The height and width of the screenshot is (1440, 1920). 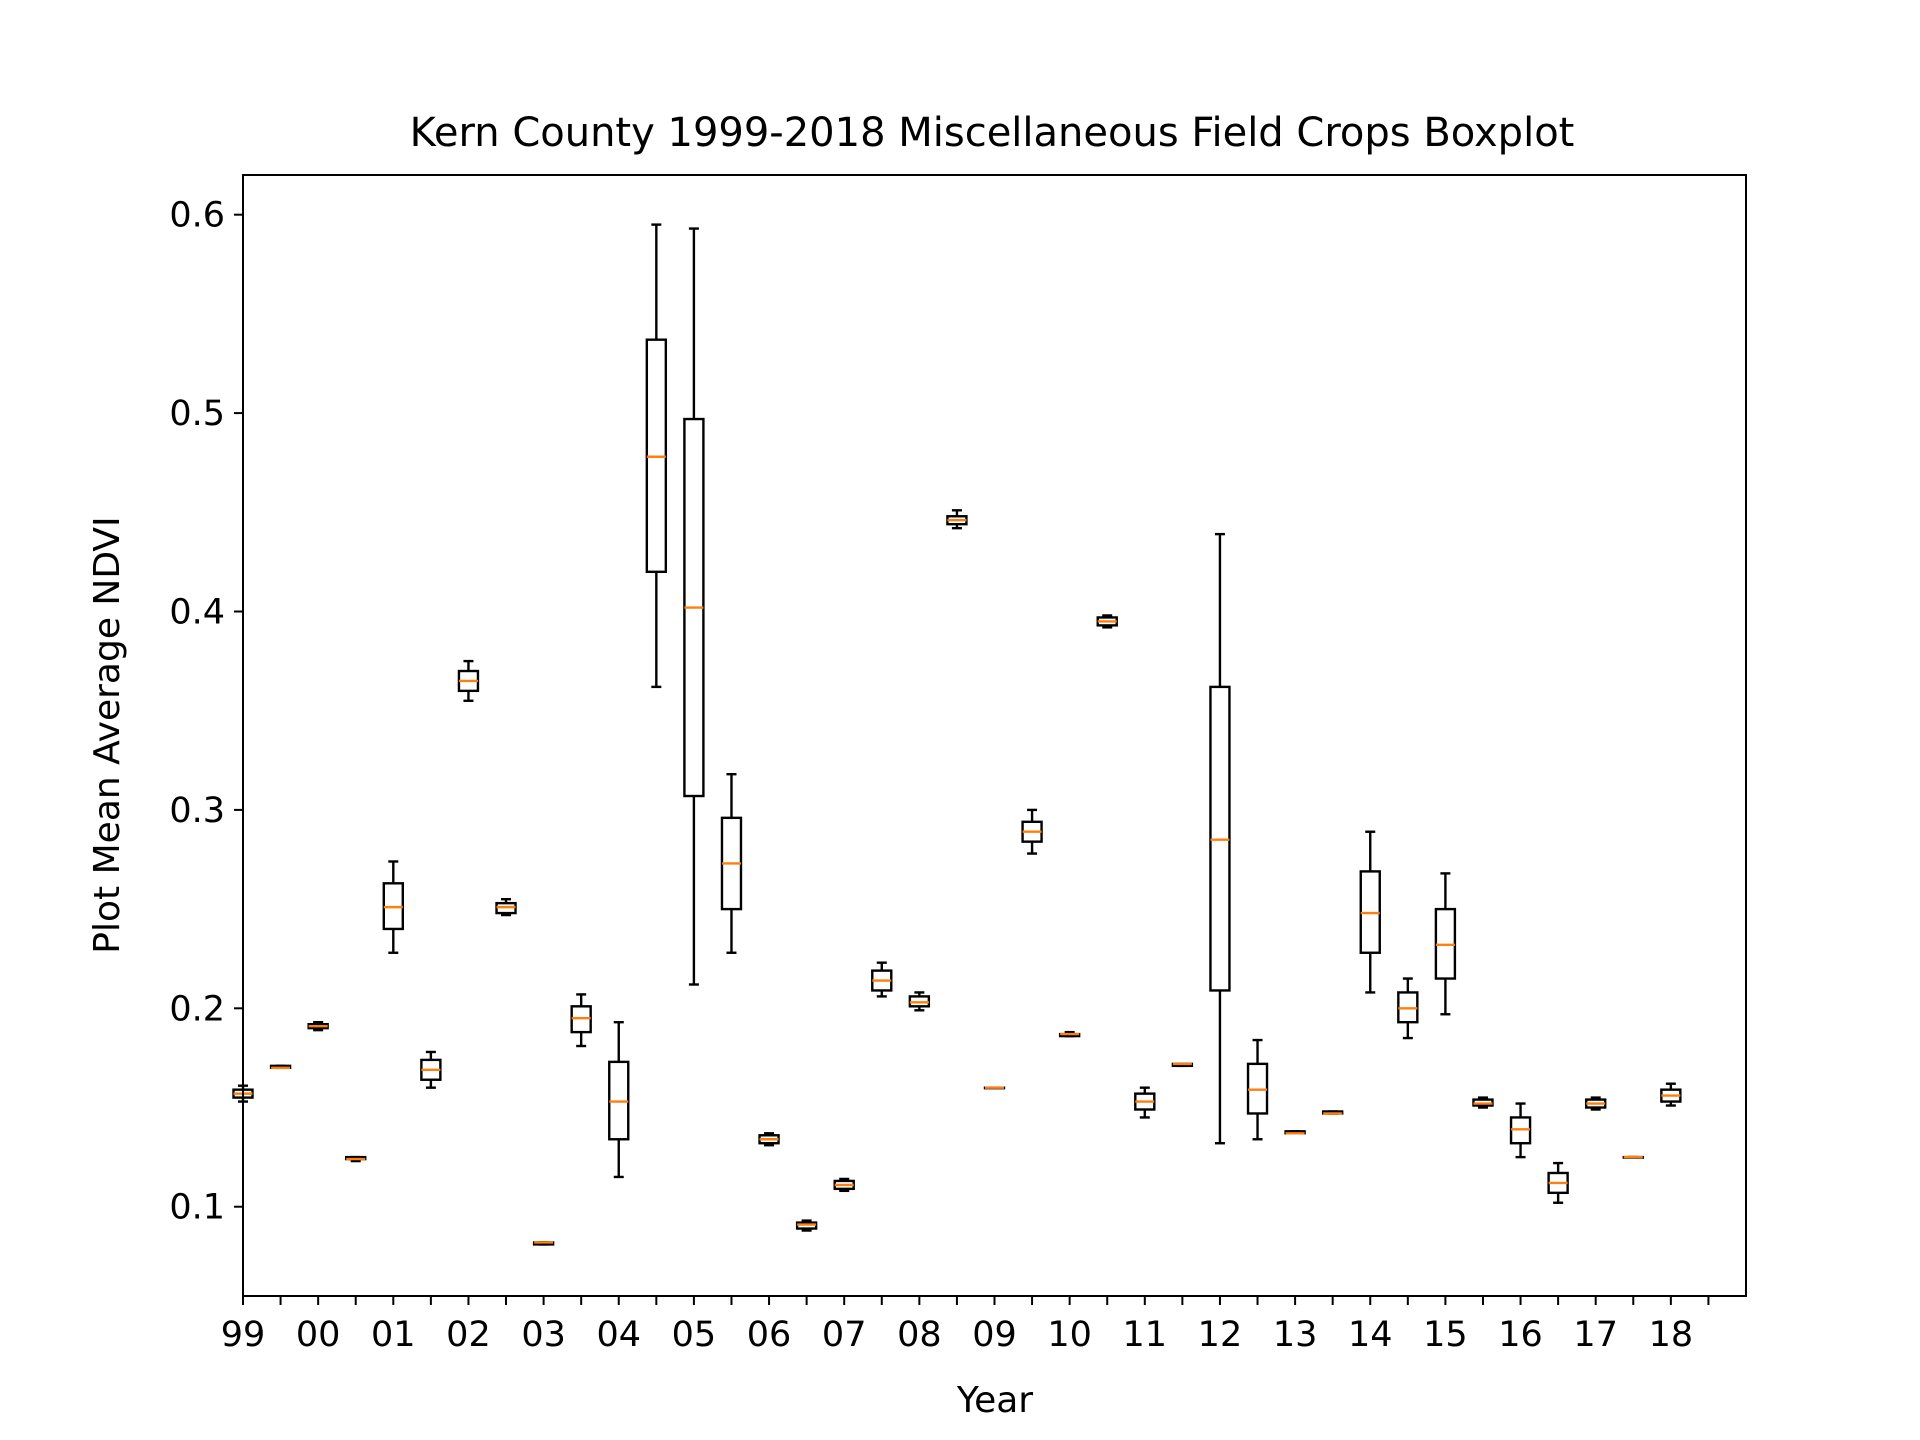 I want to click on x-tick-label: 15, so click(x=1445, y=1335).